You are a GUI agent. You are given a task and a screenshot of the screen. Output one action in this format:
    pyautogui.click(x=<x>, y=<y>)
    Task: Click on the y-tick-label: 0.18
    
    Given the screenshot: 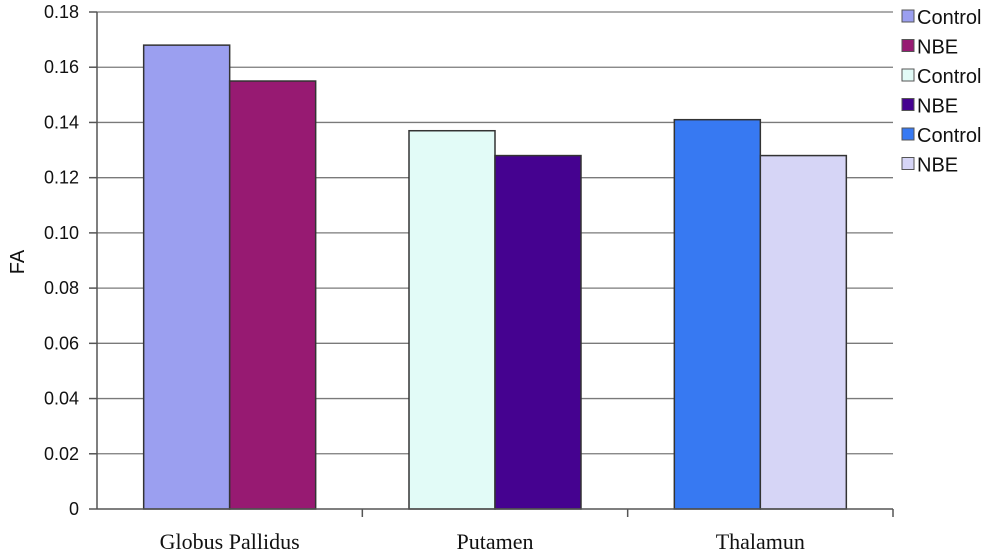 What is the action you would take?
    pyautogui.click(x=61, y=12)
    